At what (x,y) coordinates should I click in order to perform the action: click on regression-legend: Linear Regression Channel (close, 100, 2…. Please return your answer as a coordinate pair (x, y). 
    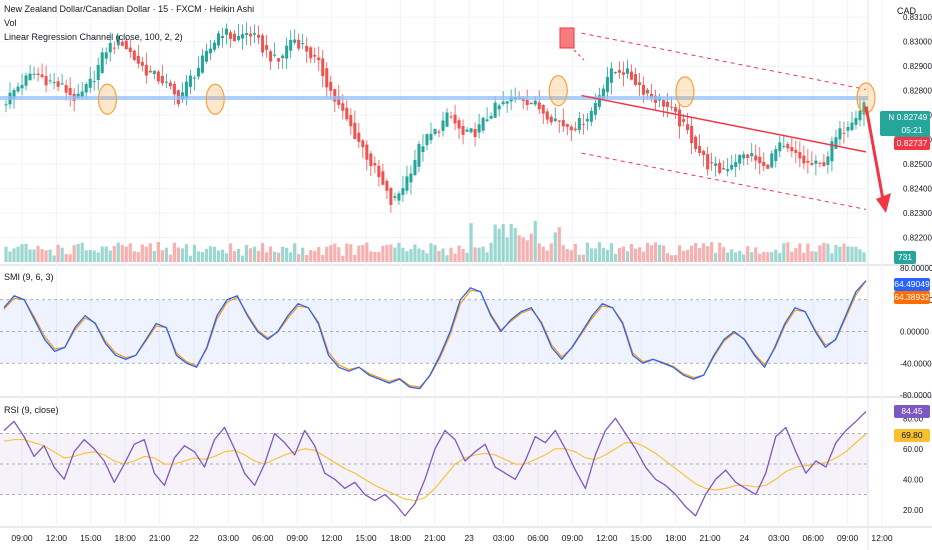
    Looking at the image, I should click on (93, 37).